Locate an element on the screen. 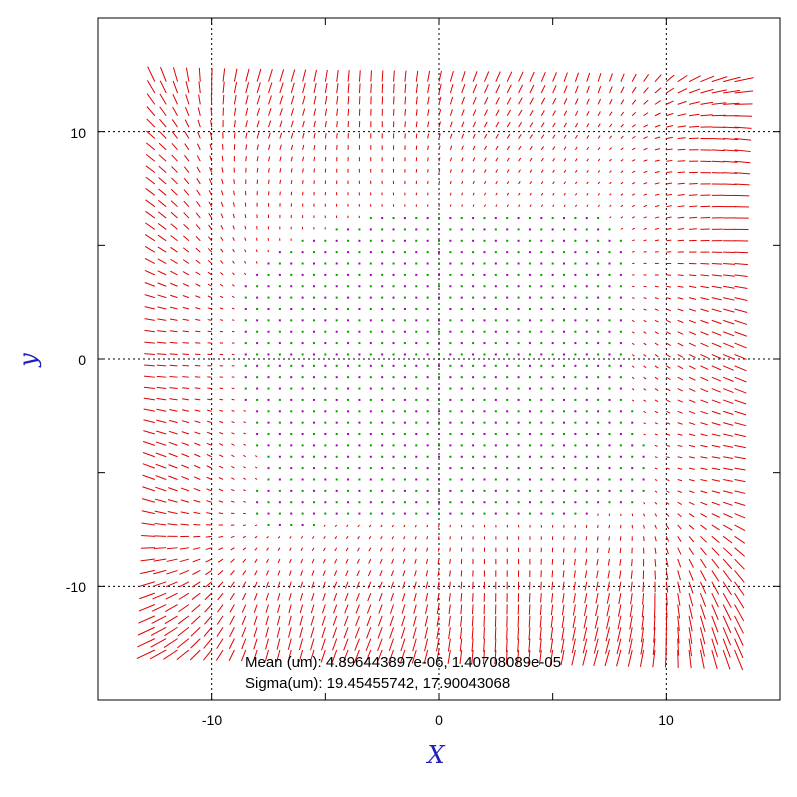 This screenshot has height=797, width=797. x-axis-title: X is located at coordinates (435, 755).